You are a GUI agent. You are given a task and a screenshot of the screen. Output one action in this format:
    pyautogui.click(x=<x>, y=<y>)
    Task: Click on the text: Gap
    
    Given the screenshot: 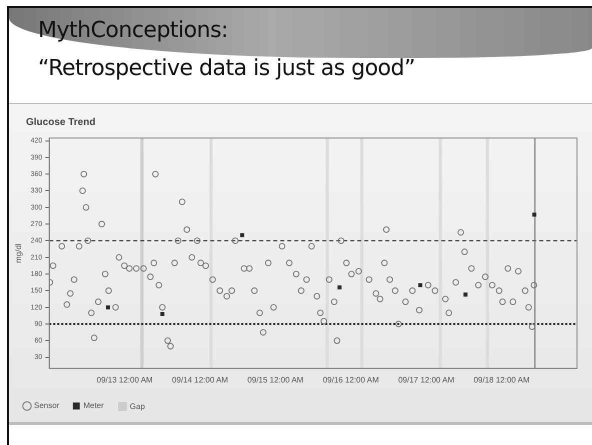 What is the action you would take?
    pyautogui.click(x=137, y=406)
    